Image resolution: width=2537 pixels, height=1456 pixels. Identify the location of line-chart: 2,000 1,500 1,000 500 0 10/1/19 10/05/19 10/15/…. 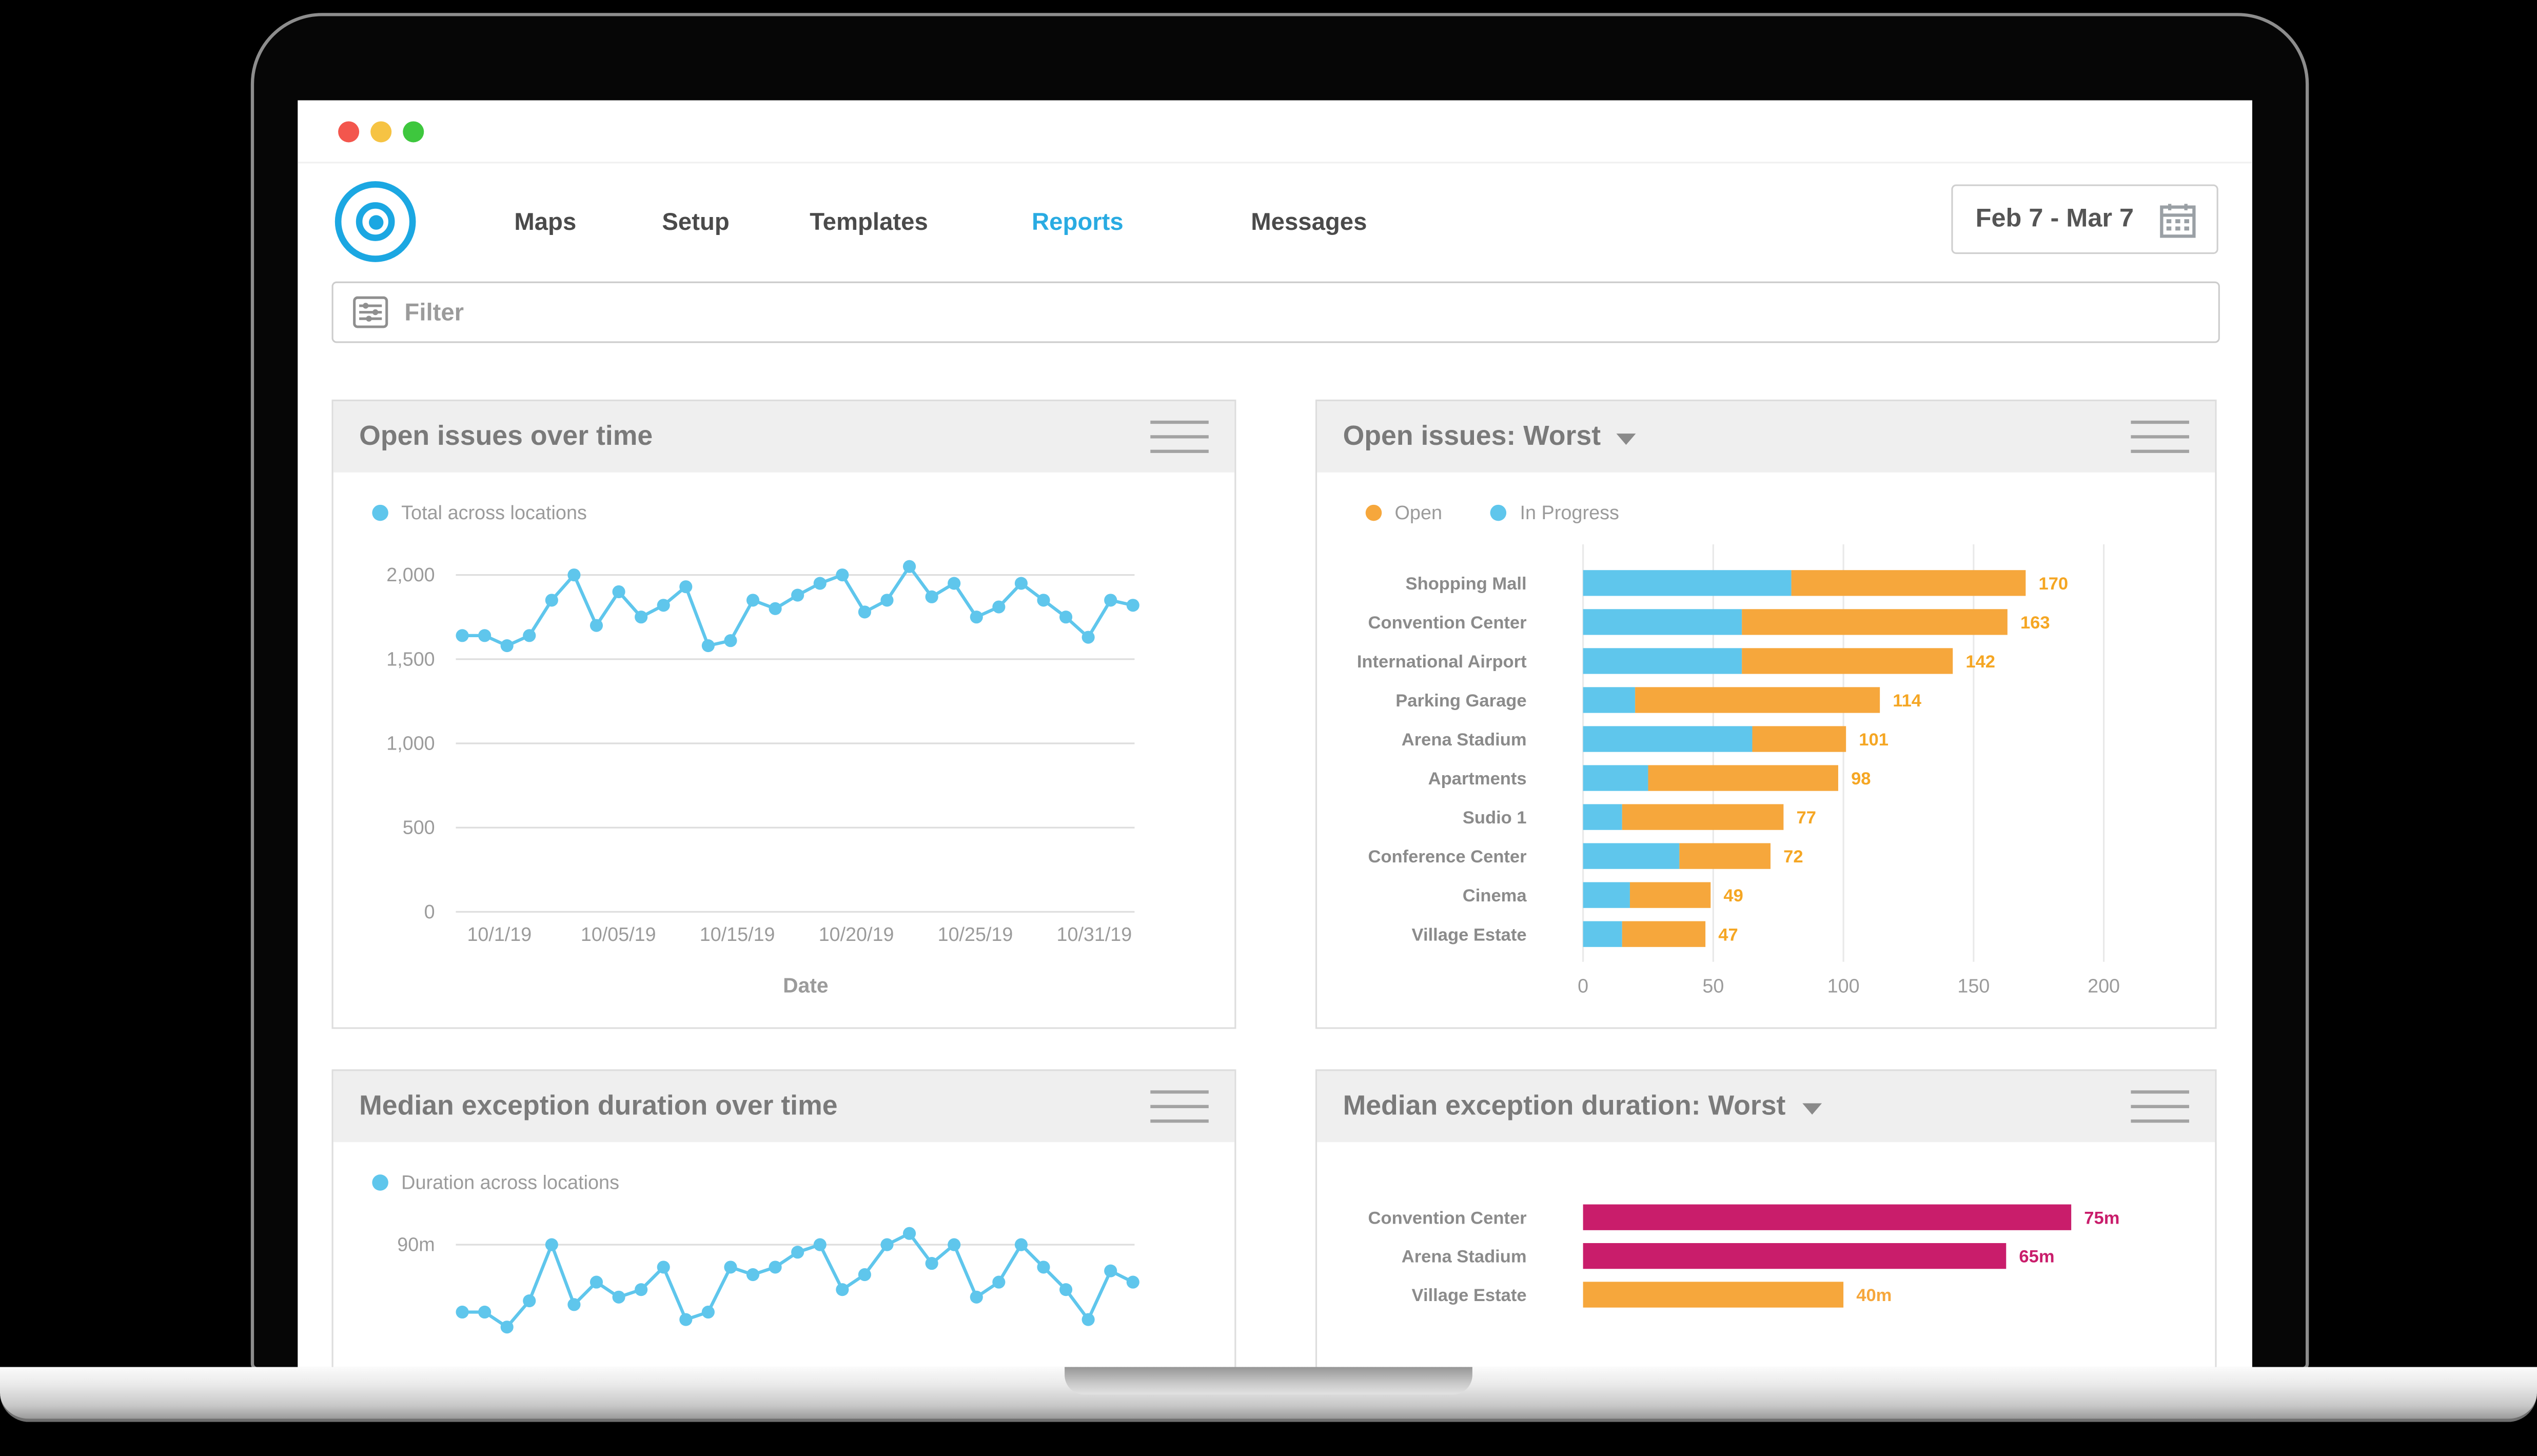
(762, 778).